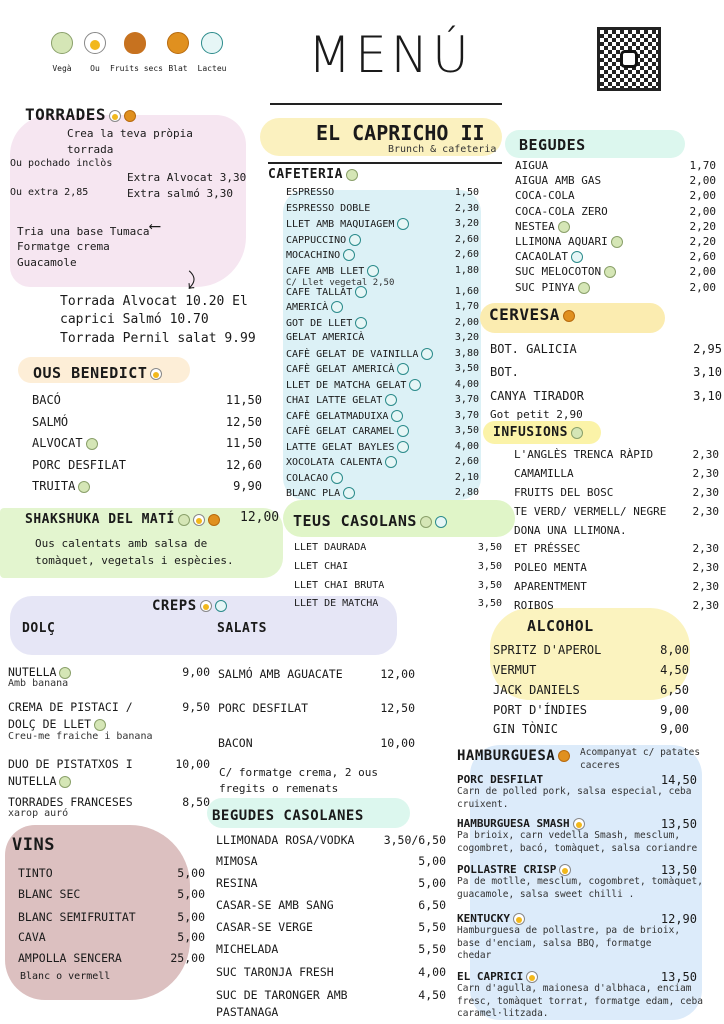  I want to click on item-name: LLIMONADA ROSA/VODKA, so click(285, 840).